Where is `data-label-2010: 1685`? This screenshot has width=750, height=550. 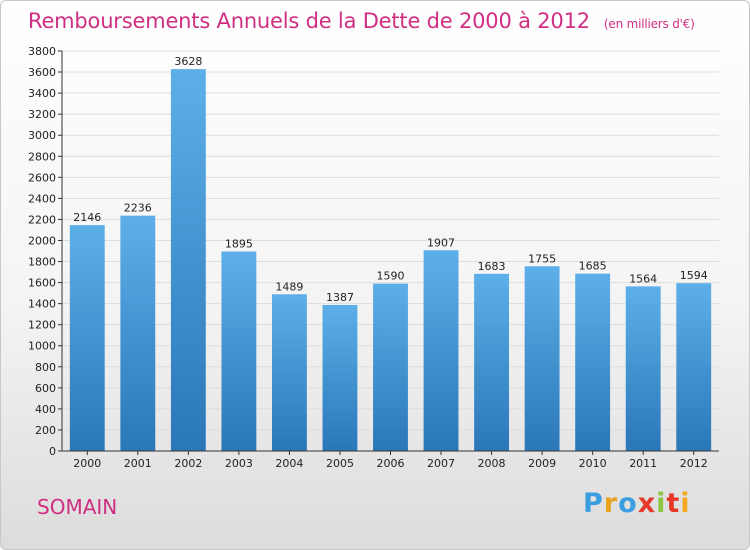 data-label-2010: 1685 is located at coordinates (593, 266).